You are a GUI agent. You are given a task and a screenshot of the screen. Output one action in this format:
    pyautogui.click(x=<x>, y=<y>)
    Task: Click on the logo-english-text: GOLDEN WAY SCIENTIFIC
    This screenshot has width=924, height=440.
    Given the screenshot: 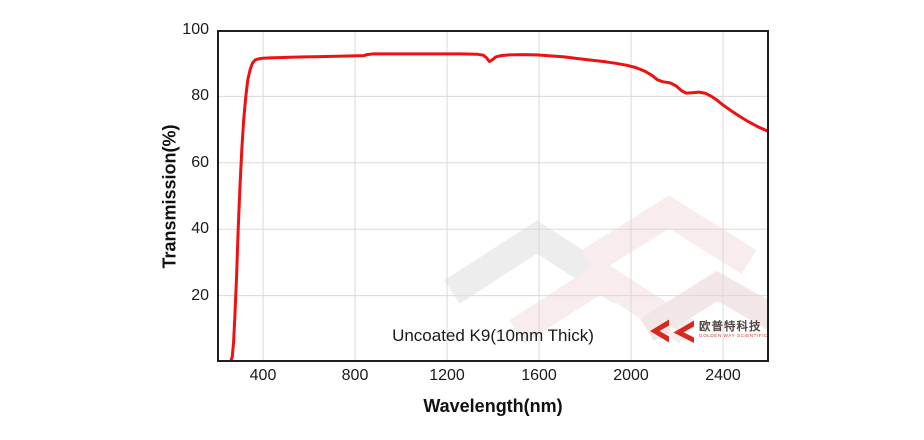 What is the action you would take?
    pyautogui.click(x=733, y=335)
    